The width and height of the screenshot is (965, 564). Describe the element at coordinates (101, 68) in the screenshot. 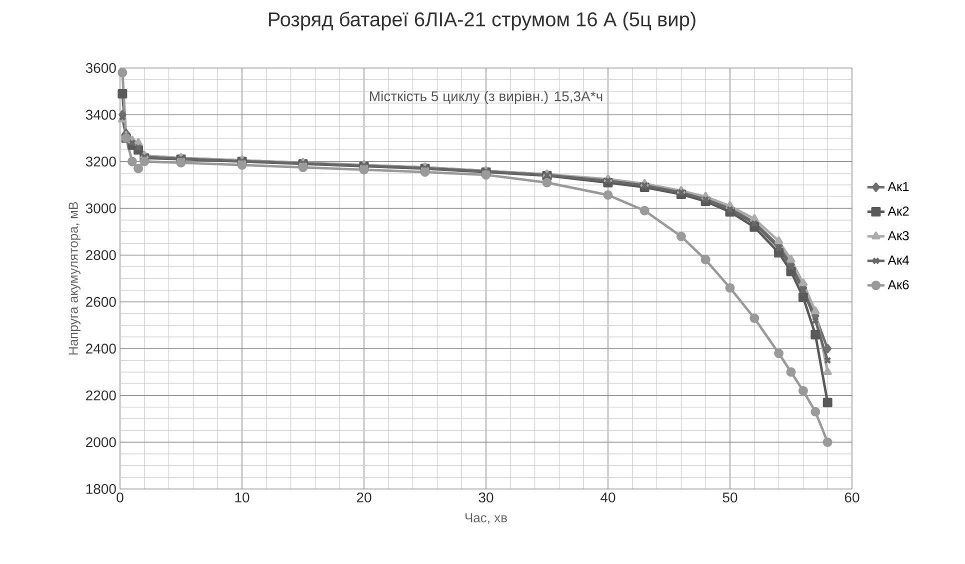

I see `y-tick-label: 3600` at that location.